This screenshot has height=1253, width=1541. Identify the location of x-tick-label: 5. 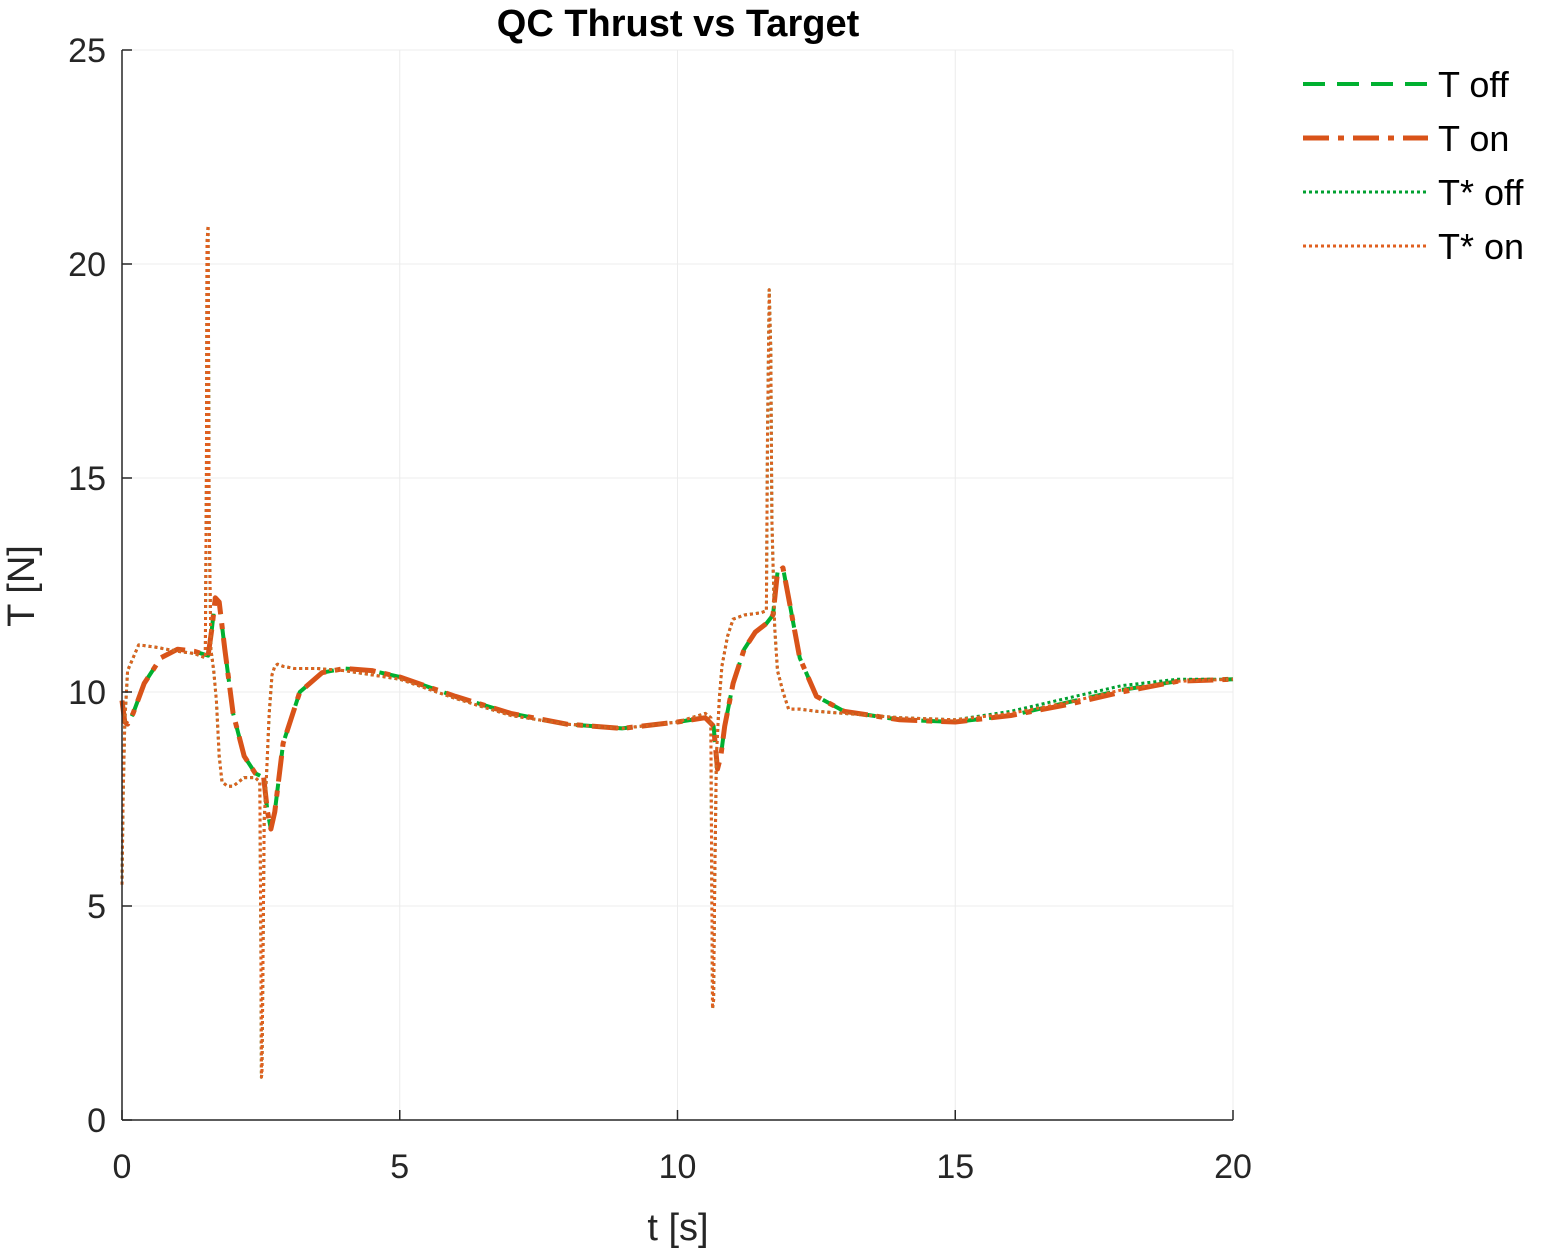
(399, 1167).